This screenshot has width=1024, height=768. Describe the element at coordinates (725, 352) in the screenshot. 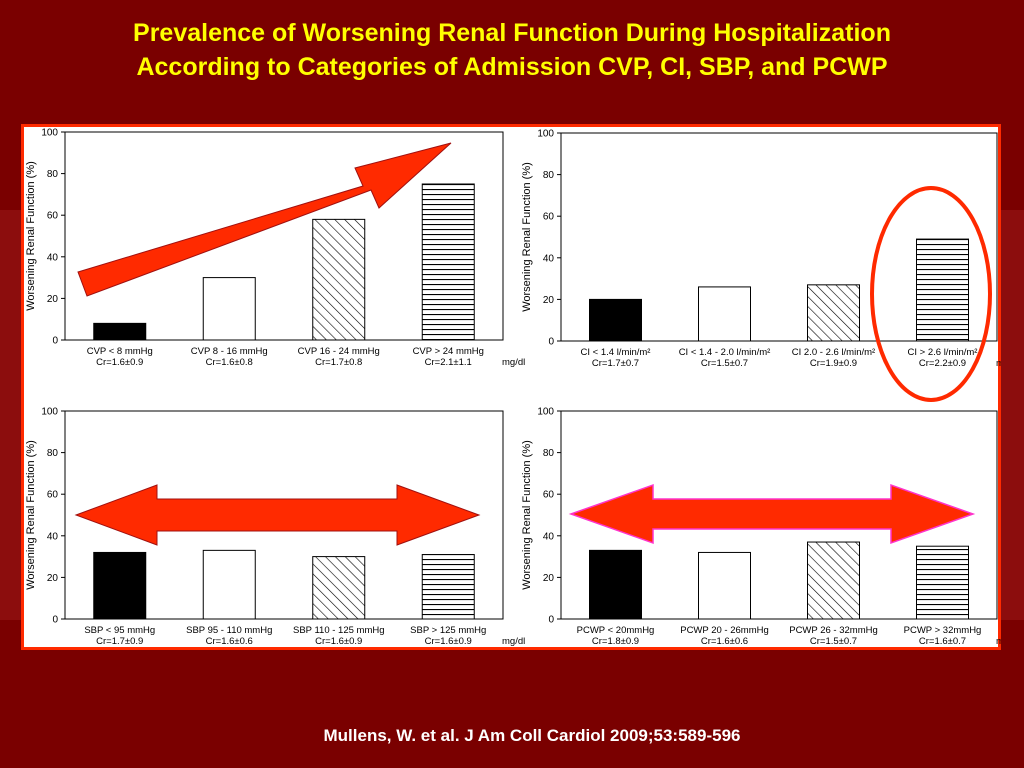

I see `x-category-label: CI < 1.4 - 2.0 l/min/m²` at that location.